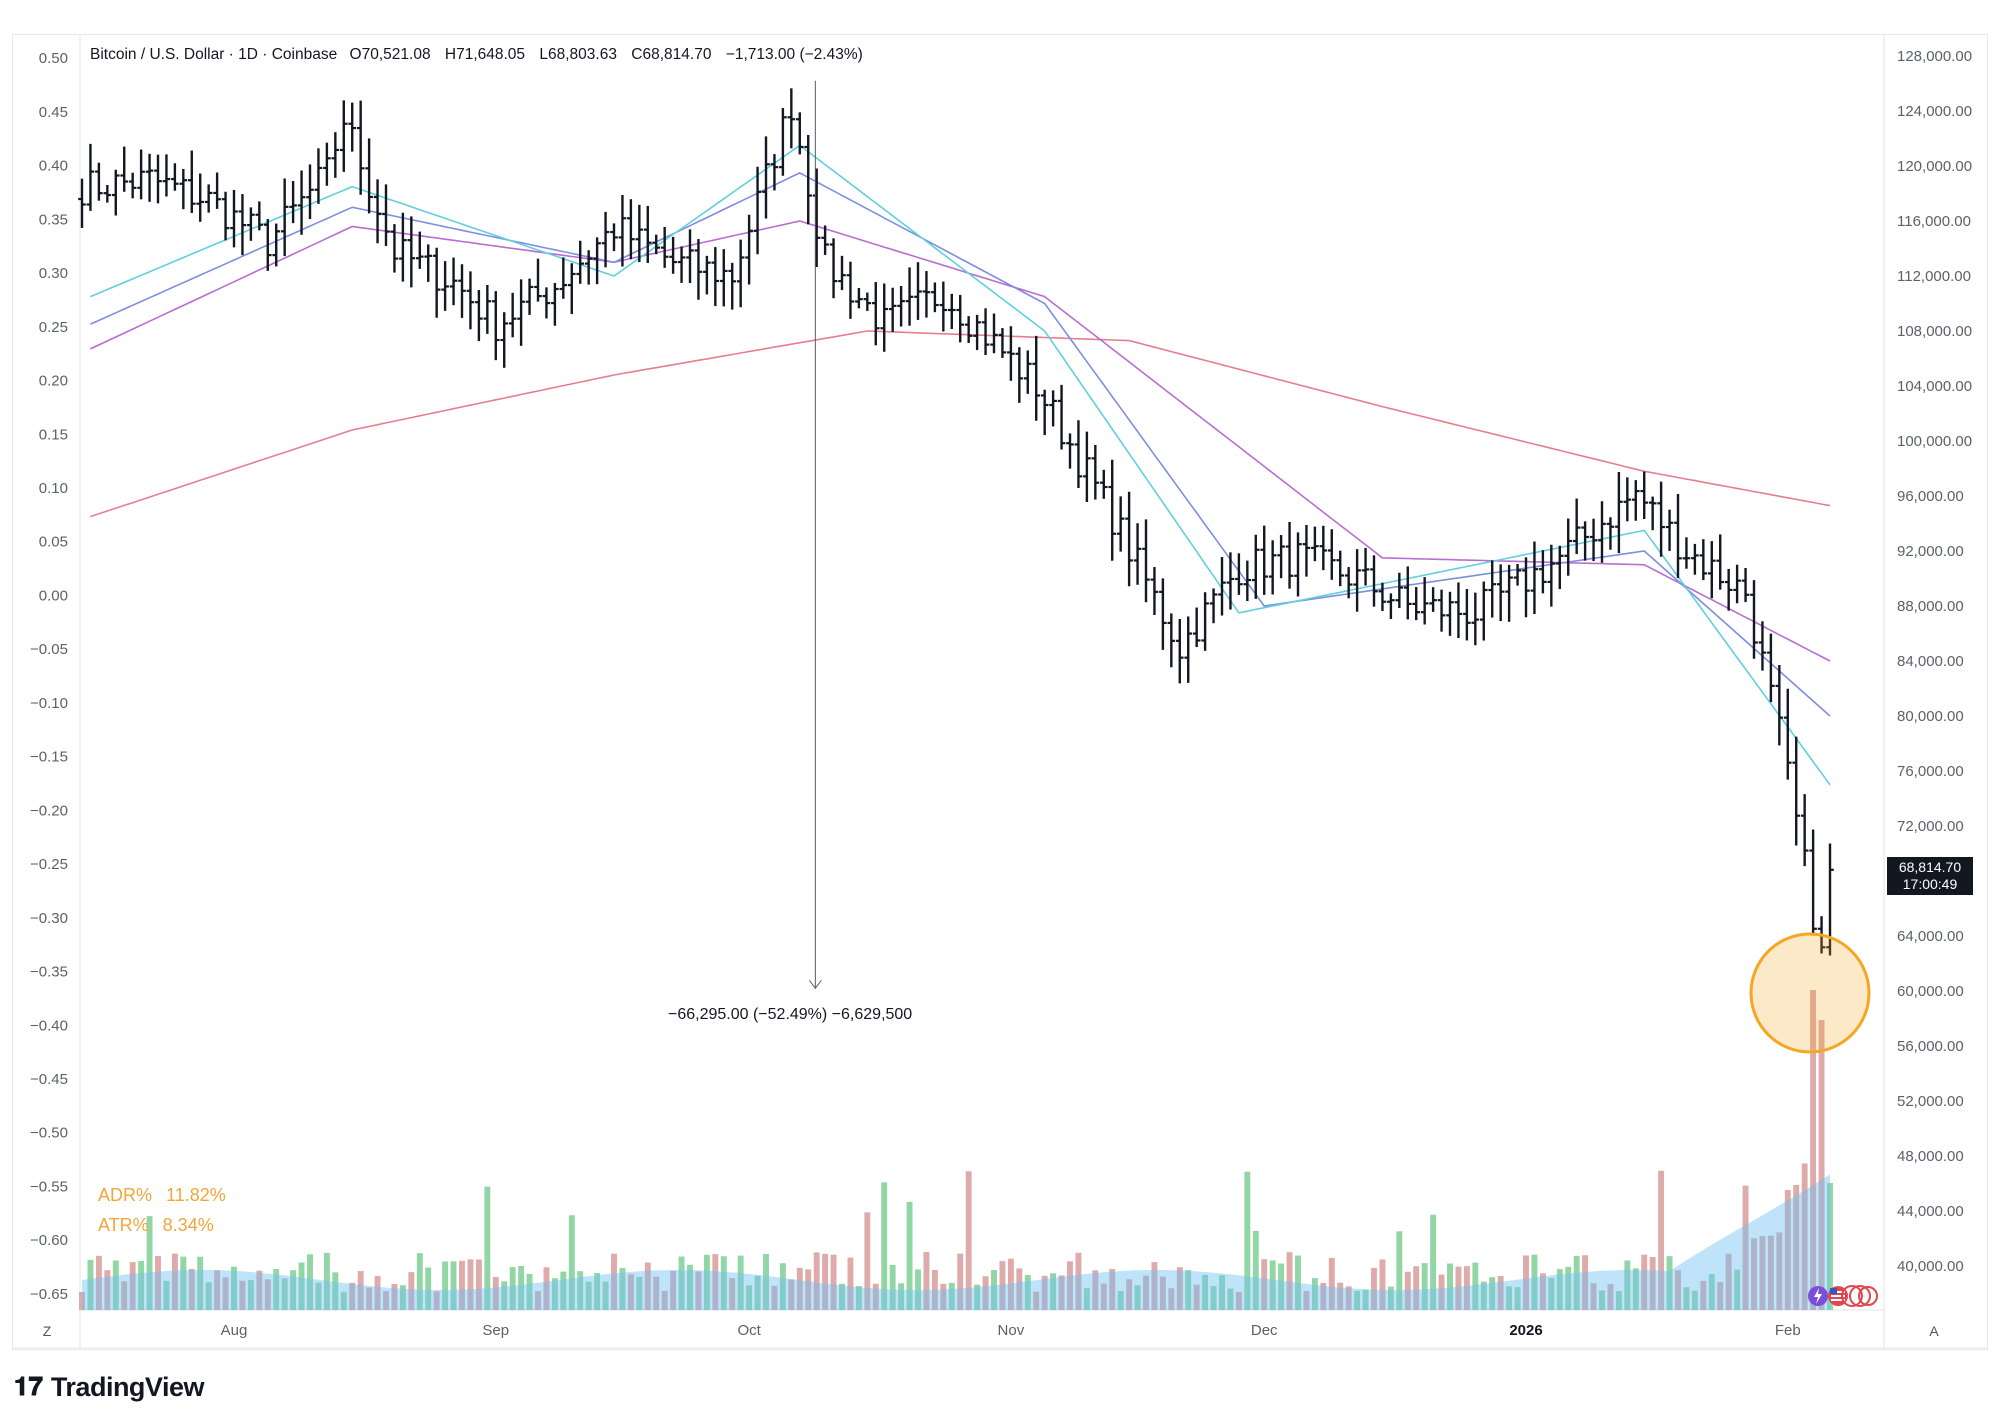  Describe the element at coordinates (169, 1195) in the screenshot. I see `adr-row: ADR% 11.82%` at that location.